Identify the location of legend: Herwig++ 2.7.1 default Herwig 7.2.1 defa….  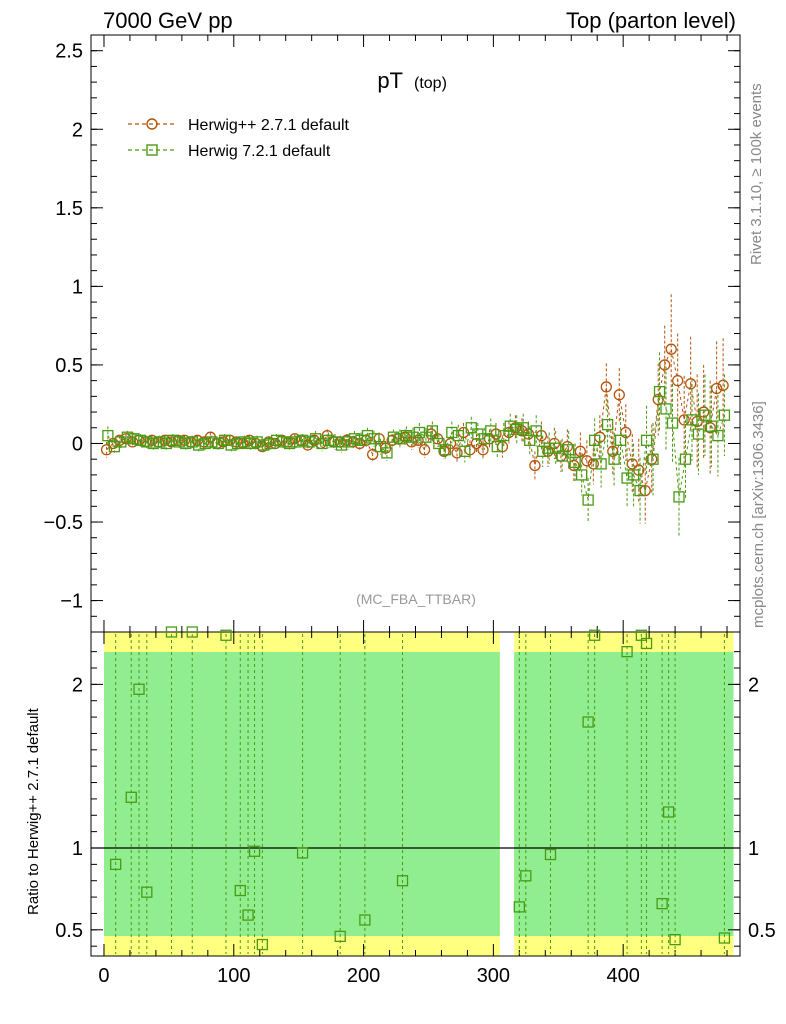
(239, 138).